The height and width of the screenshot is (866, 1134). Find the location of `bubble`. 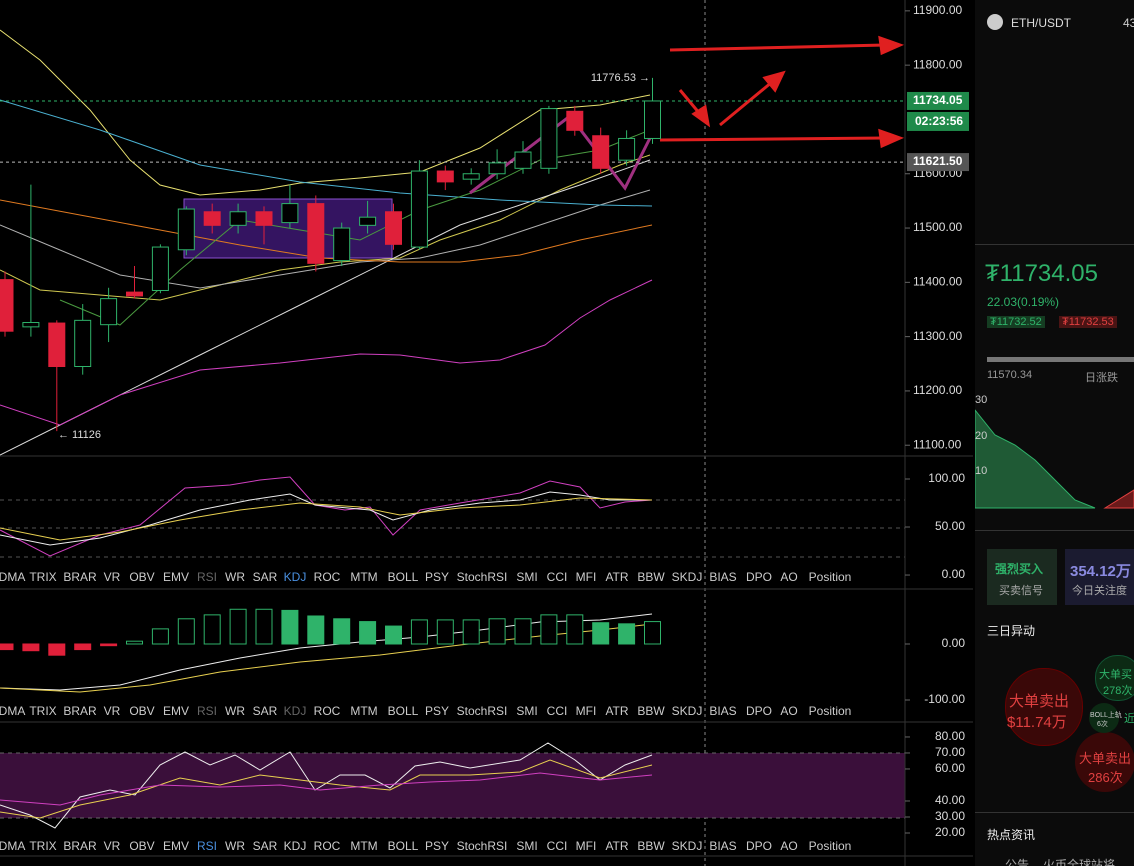

bubble is located at coordinates (1104, 718).